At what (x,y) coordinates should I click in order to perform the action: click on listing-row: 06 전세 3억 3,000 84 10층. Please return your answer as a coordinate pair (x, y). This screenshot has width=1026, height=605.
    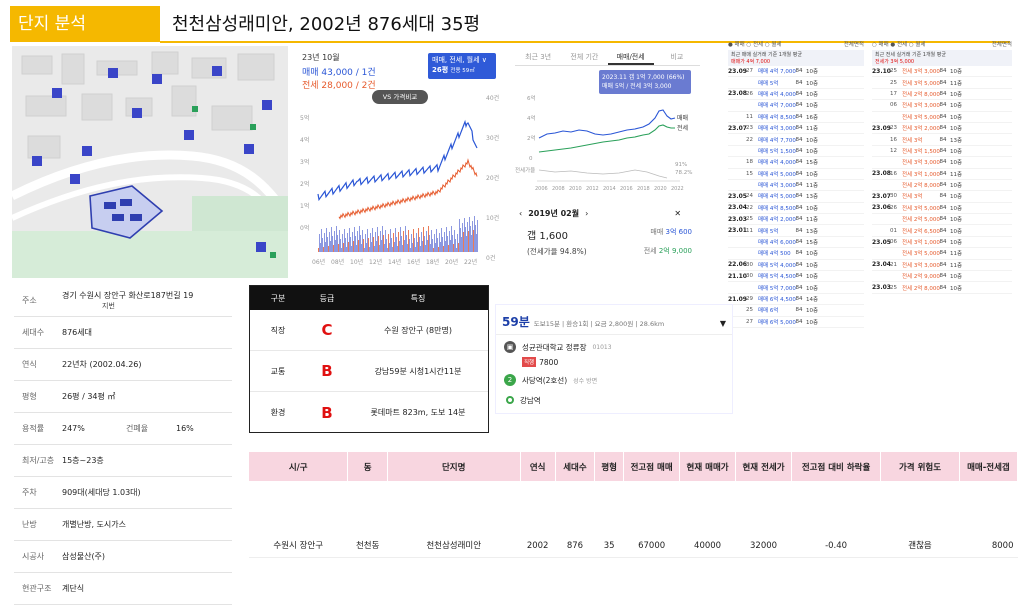
    Looking at the image, I should click on (942, 106).